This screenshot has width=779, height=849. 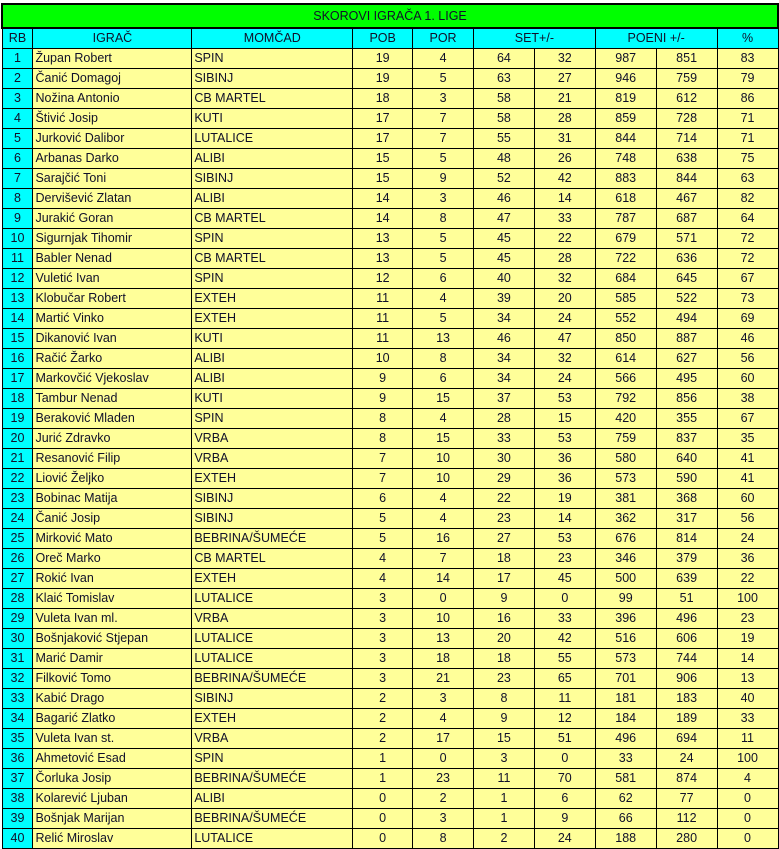 I want to click on header-rb: RB, so click(x=17, y=38).